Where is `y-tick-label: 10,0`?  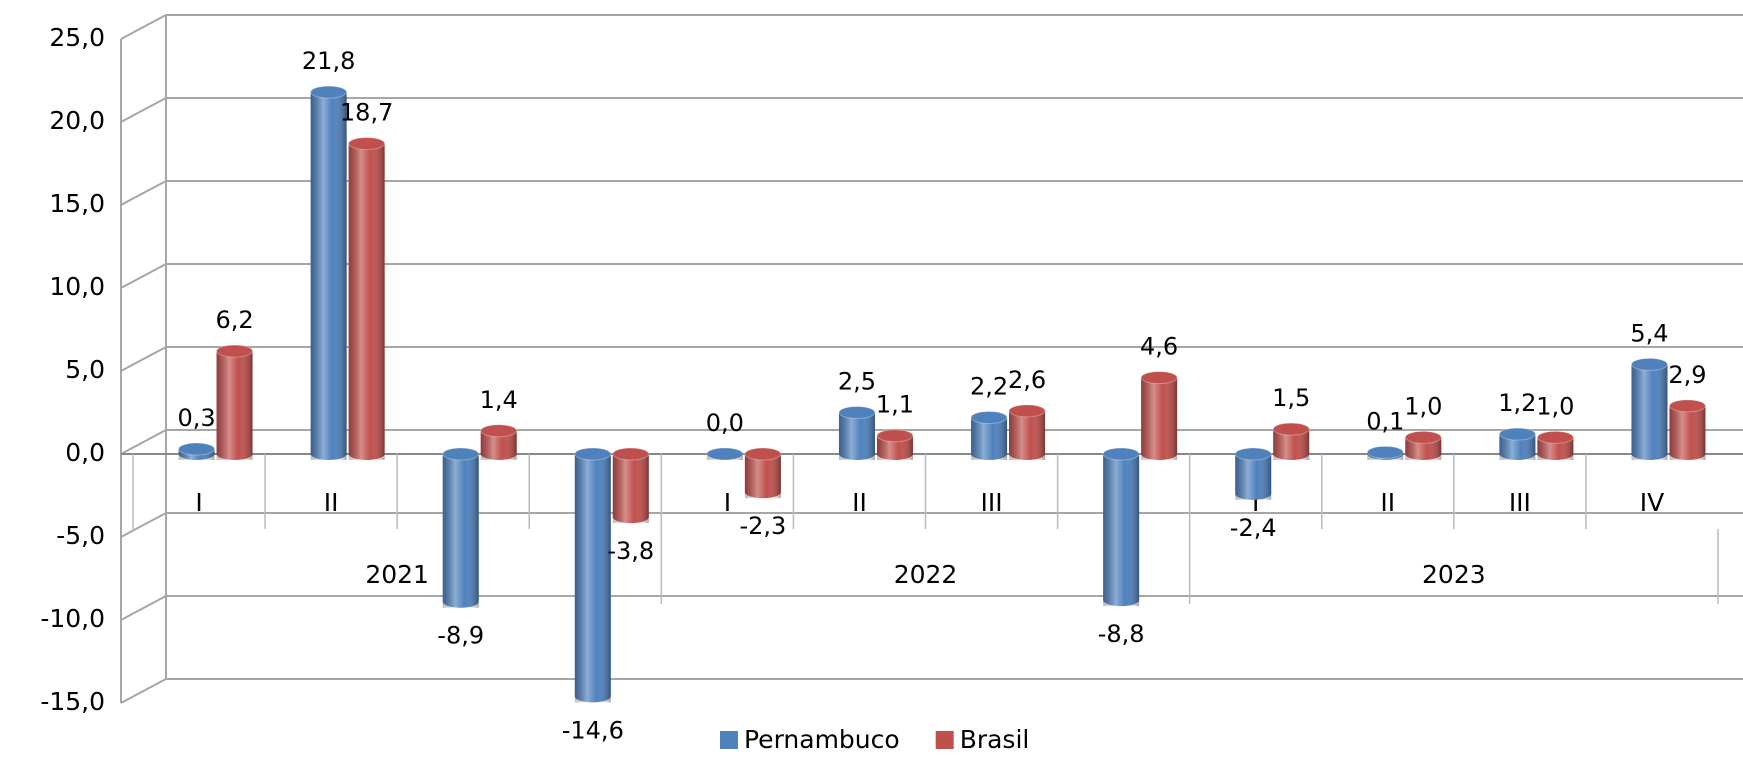 y-tick-label: 10,0 is located at coordinates (77, 286).